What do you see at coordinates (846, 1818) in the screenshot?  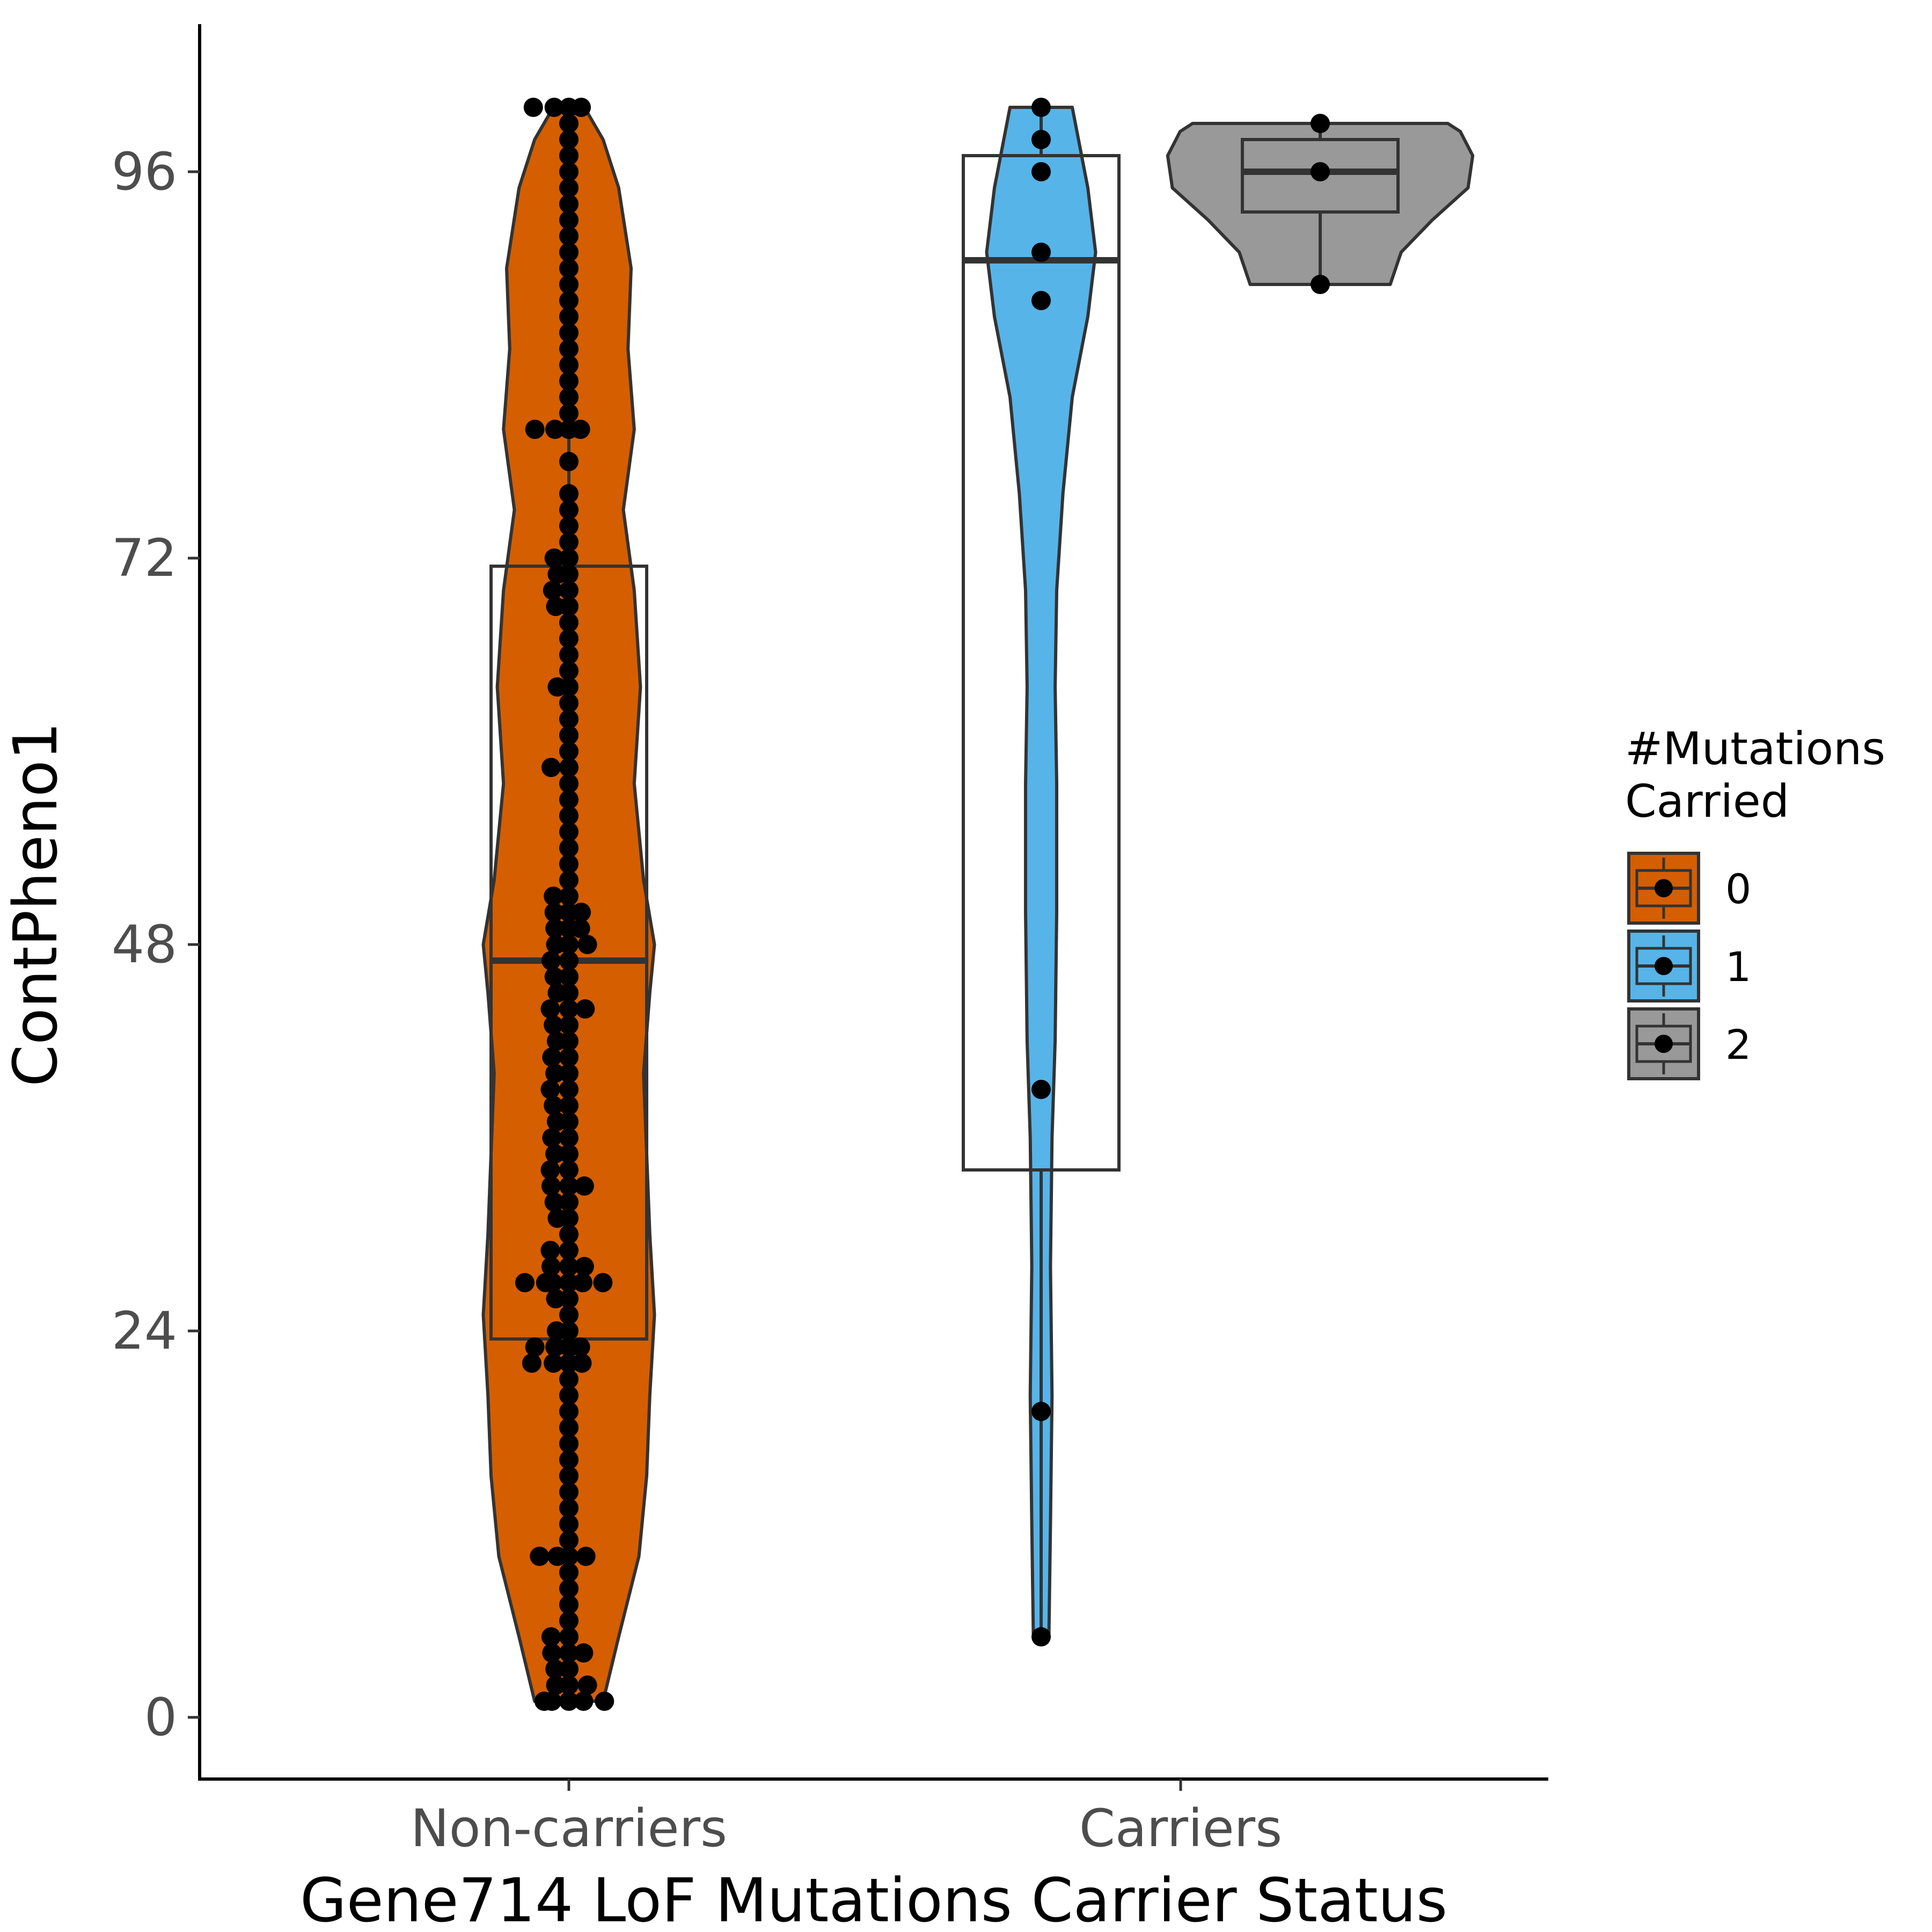 I see `x-axis-ticks: Non-carriers Carriers` at bounding box center [846, 1818].